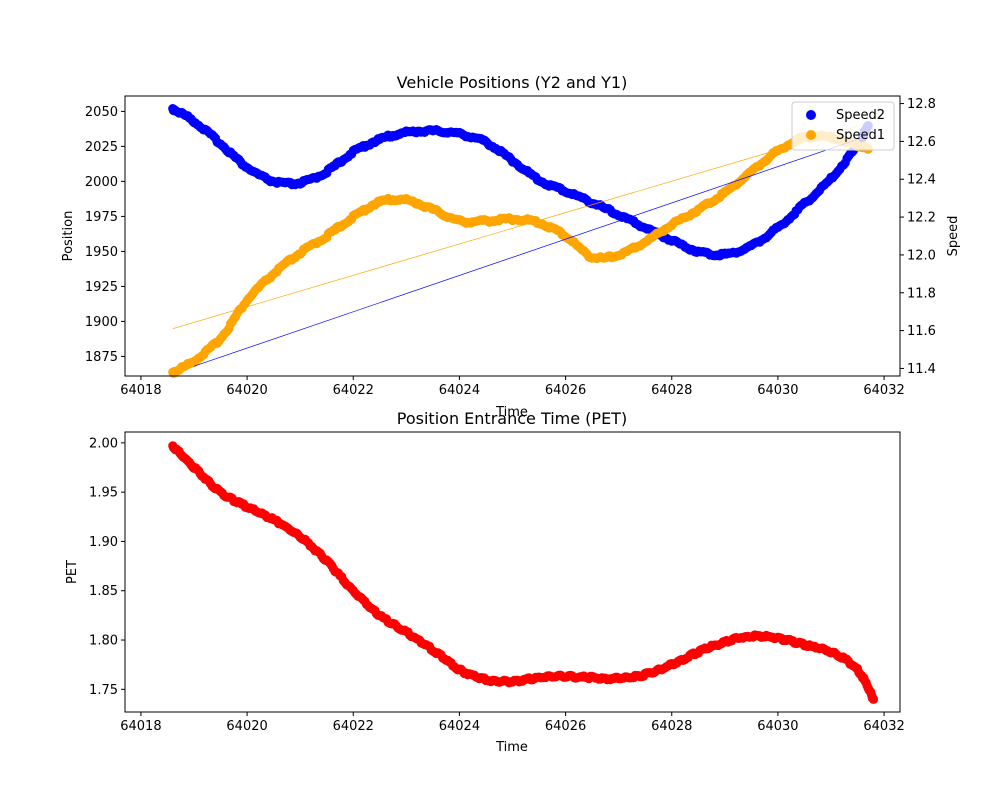 The height and width of the screenshot is (800, 1000). What do you see at coordinates (860, 115) in the screenshot?
I see `legend-label-speed2: Speed2` at bounding box center [860, 115].